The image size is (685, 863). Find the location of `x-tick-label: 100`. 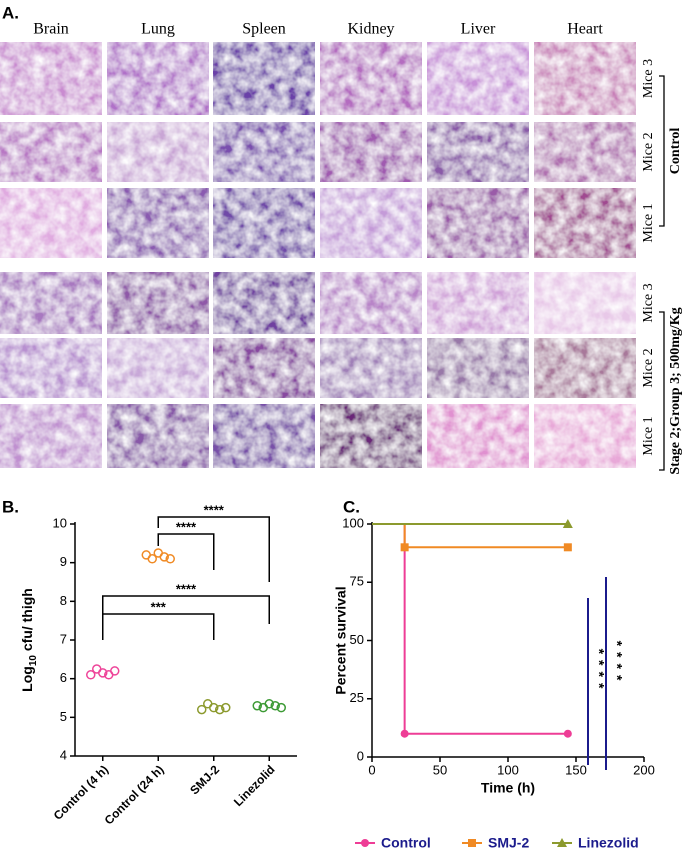

x-tick-label: 100 is located at coordinates (508, 769).